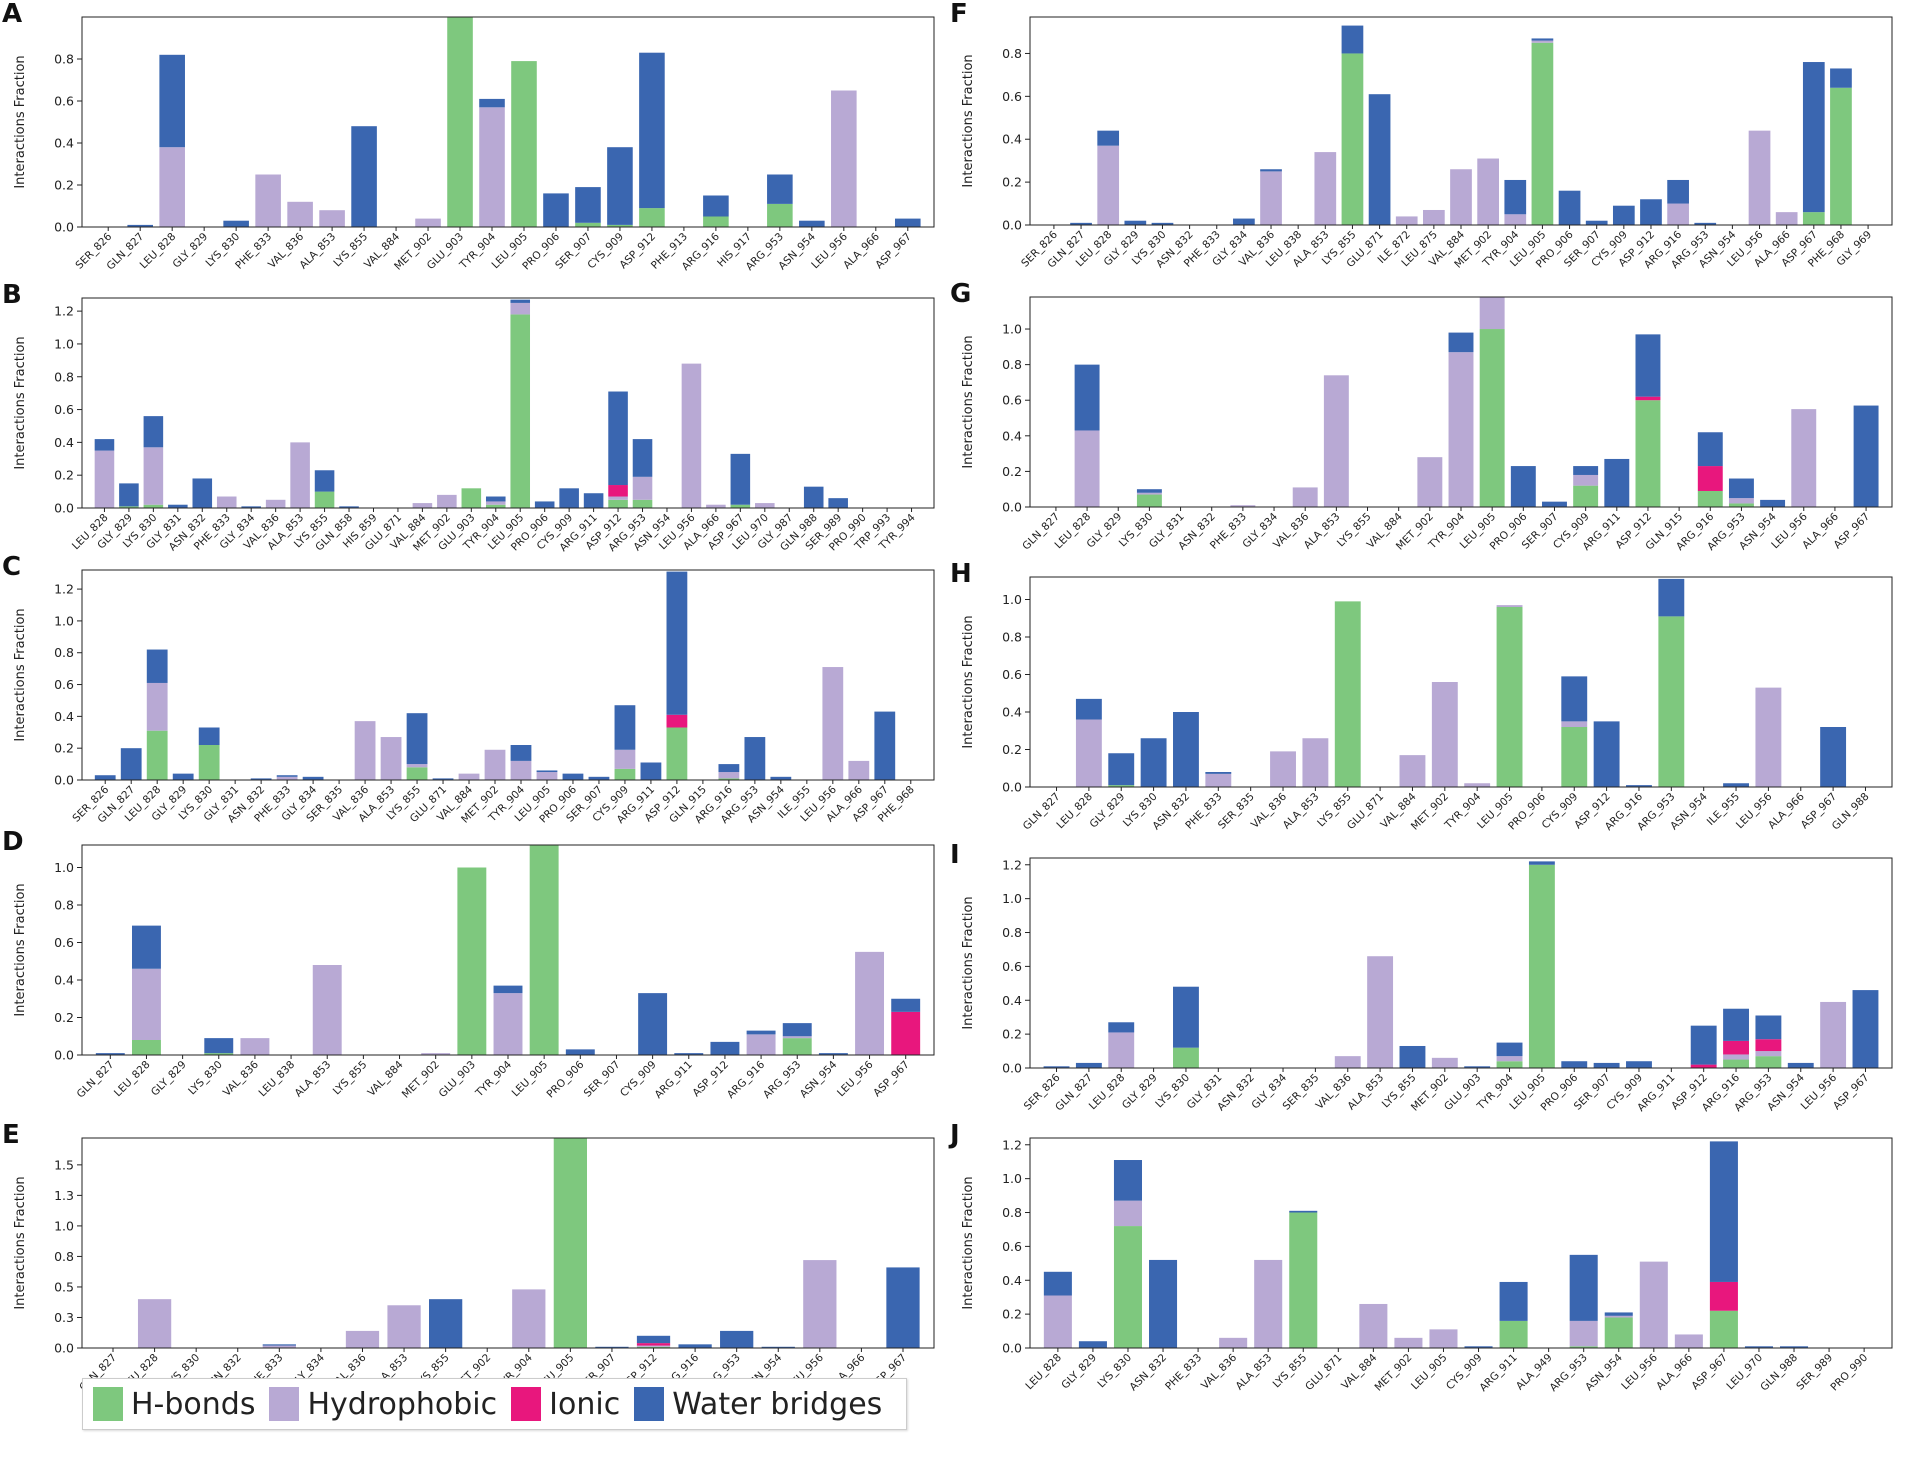 This screenshot has height=1464, width=1928. I want to click on y-tick-label: 0.4, so click(64, 143).